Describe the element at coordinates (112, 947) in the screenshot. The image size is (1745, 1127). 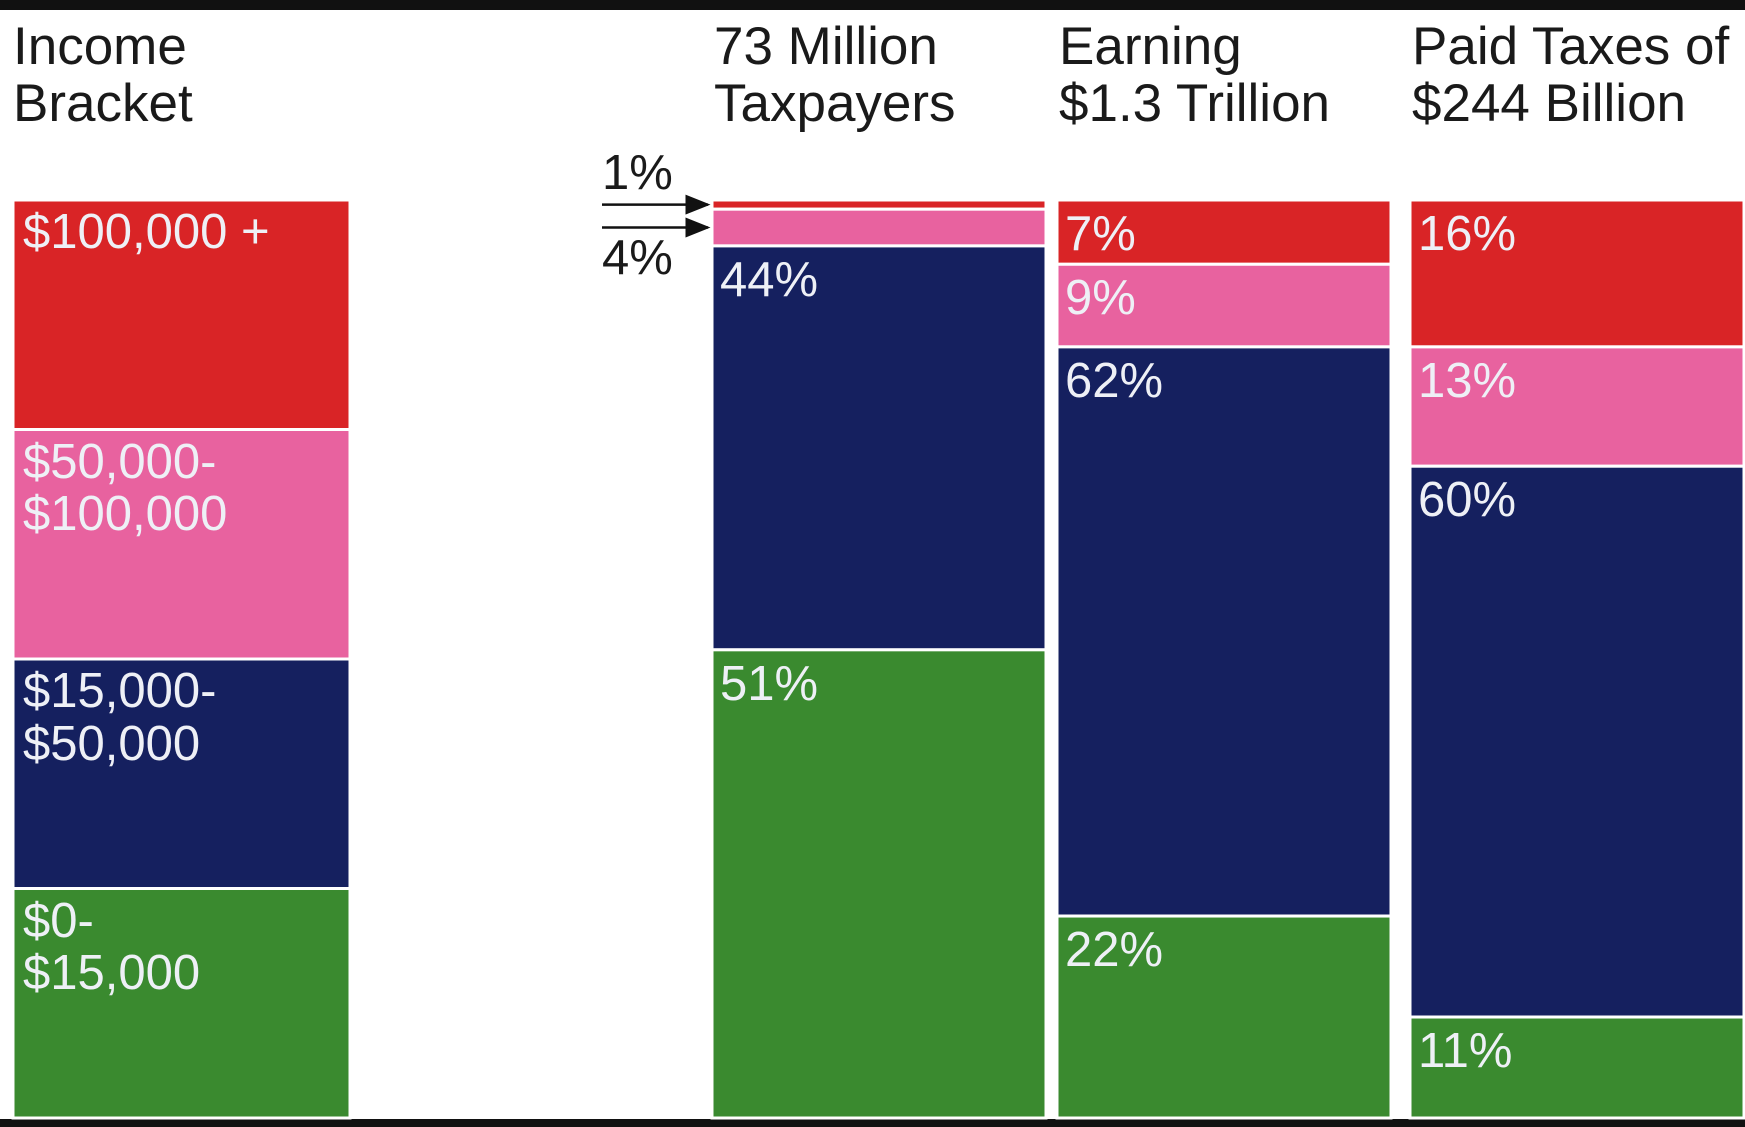
I see `legend-label: $0- $15,000` at that location.